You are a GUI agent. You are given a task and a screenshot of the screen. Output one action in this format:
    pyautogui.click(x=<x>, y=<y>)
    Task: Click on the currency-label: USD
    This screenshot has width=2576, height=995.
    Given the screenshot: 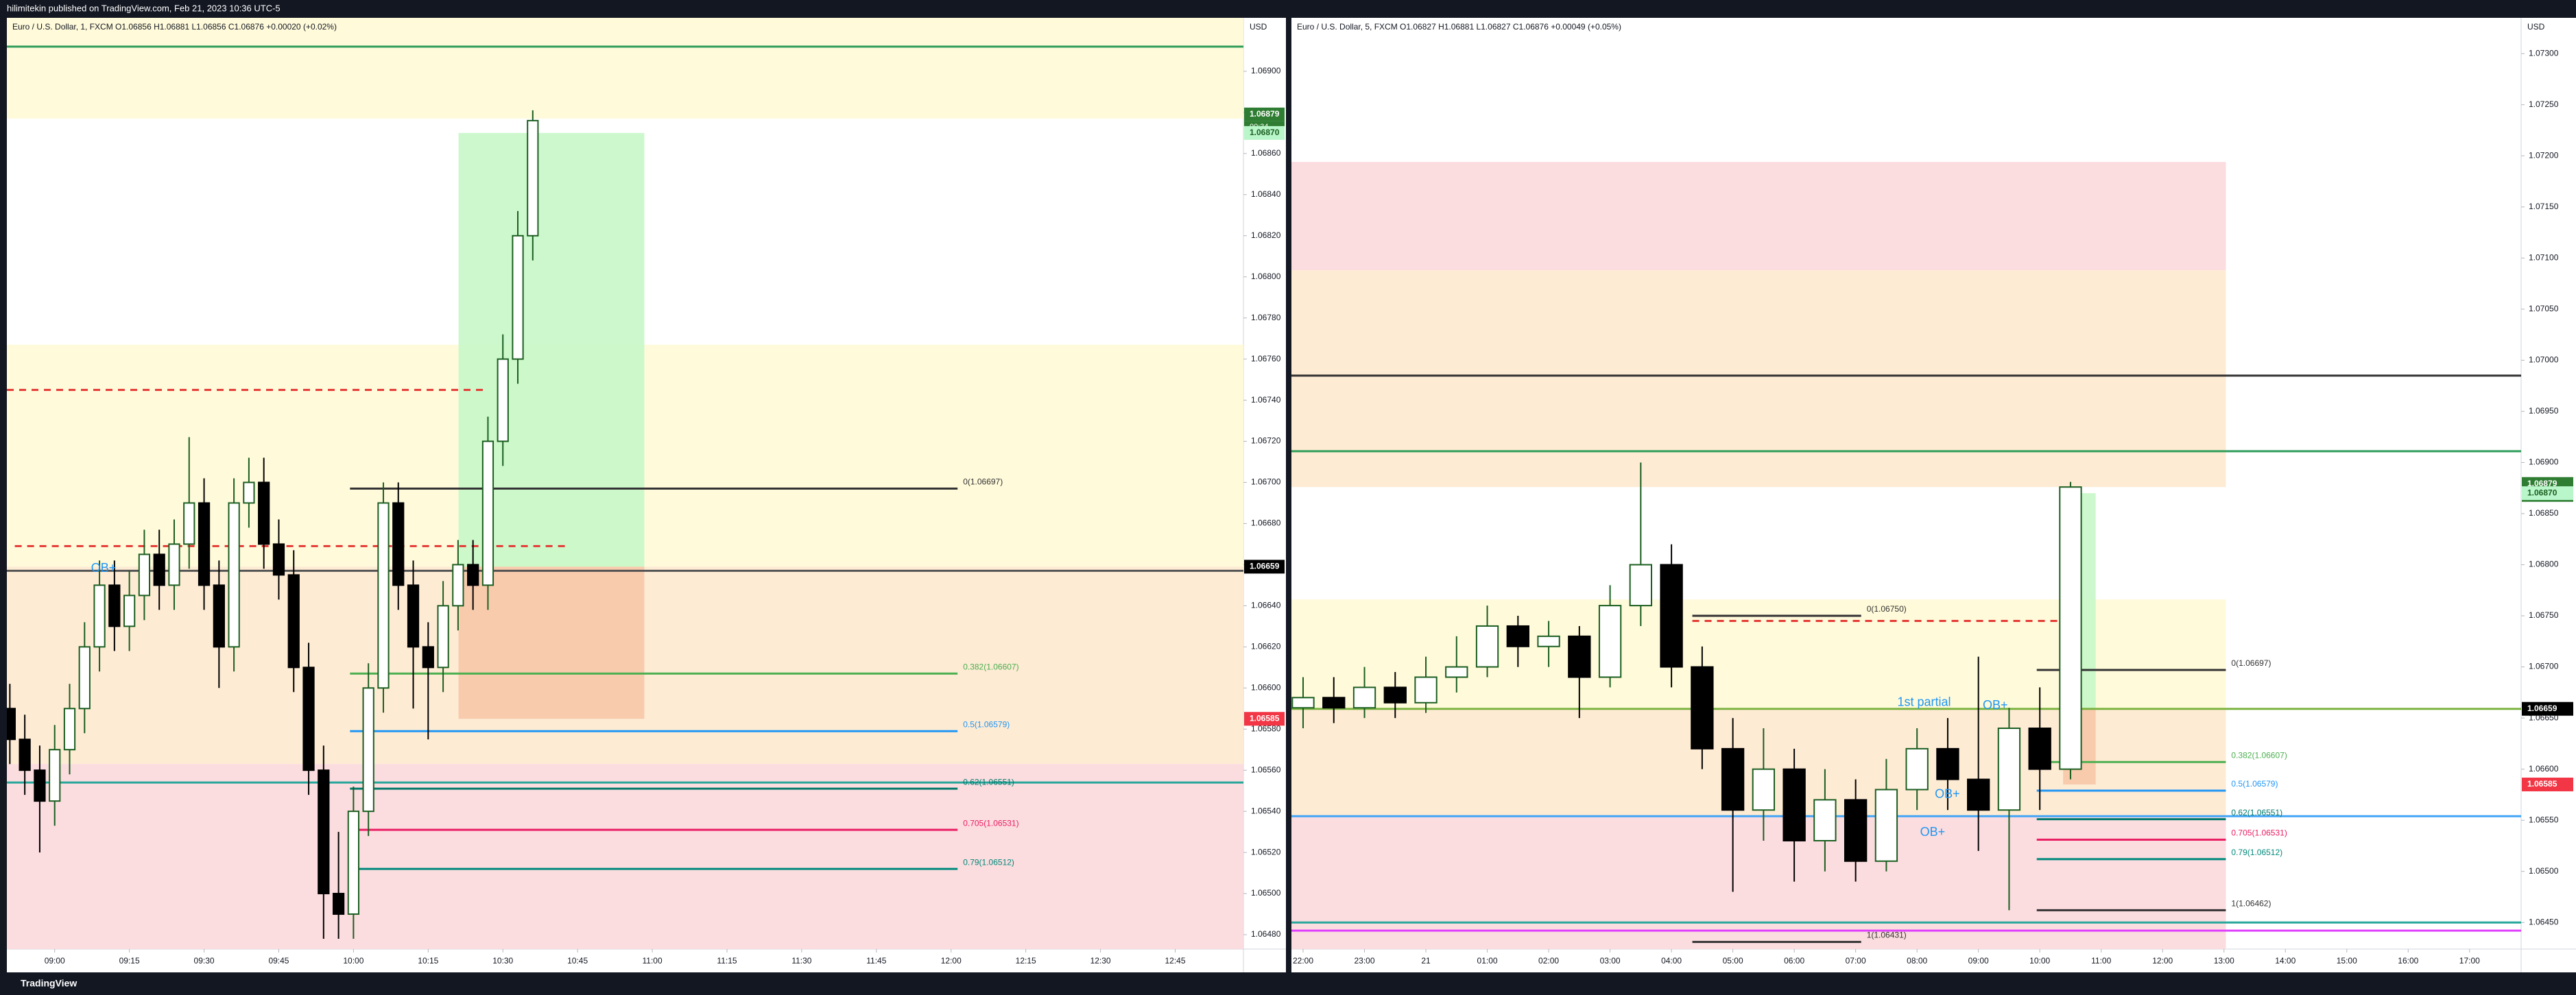 What is the action you would take?
    pyautogui.click(x=1258, y=27)
    